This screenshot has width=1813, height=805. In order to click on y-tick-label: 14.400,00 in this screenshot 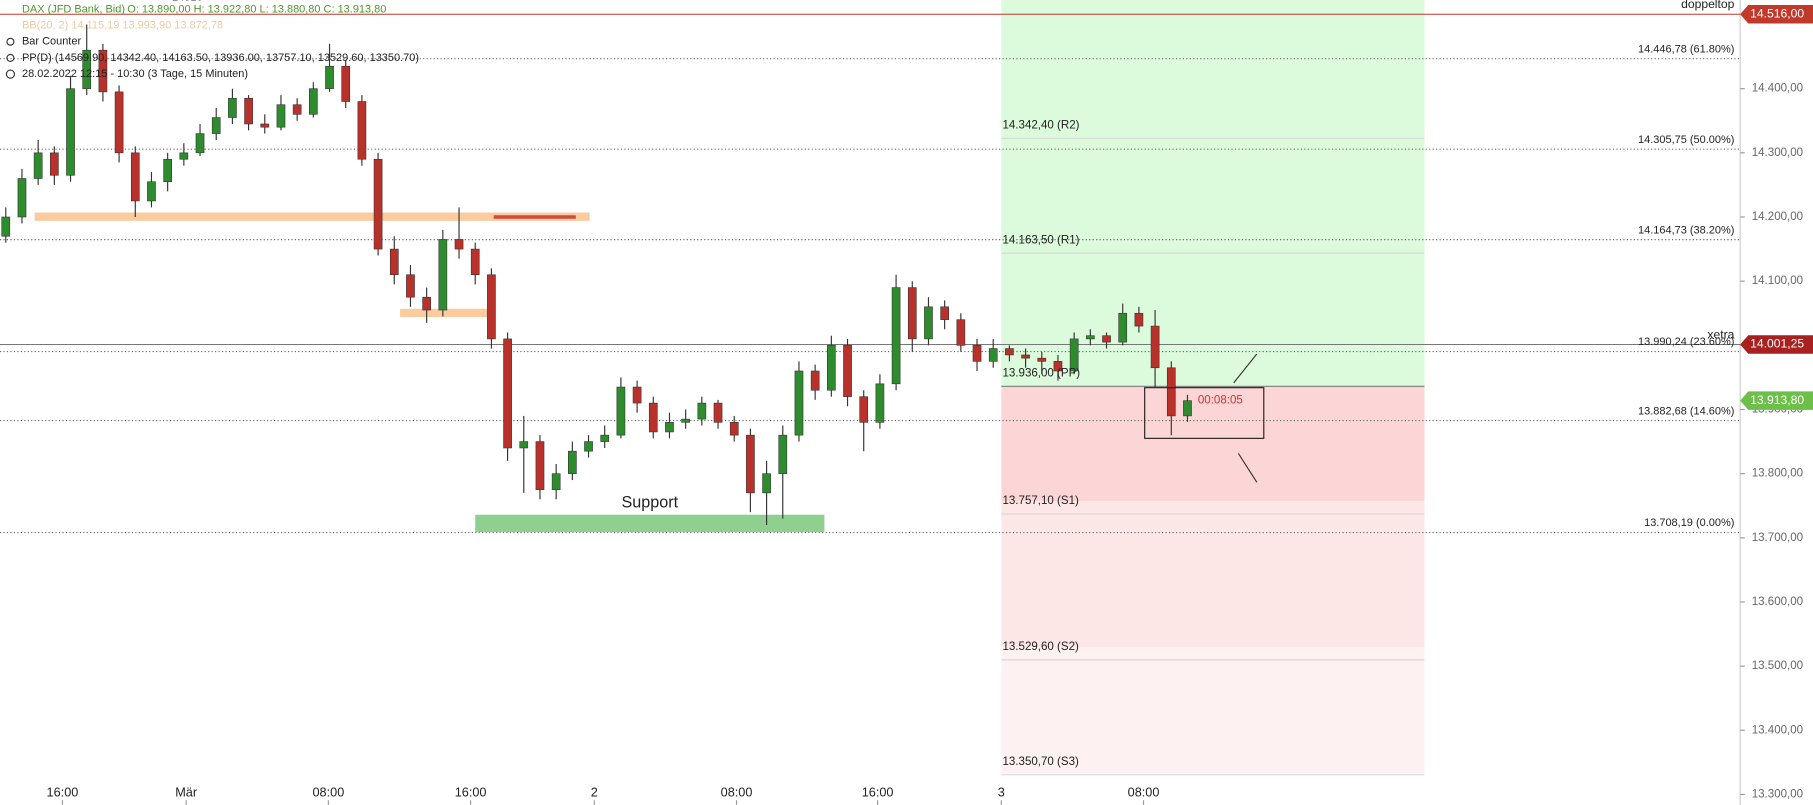, I will do `click(1777, 89)`.